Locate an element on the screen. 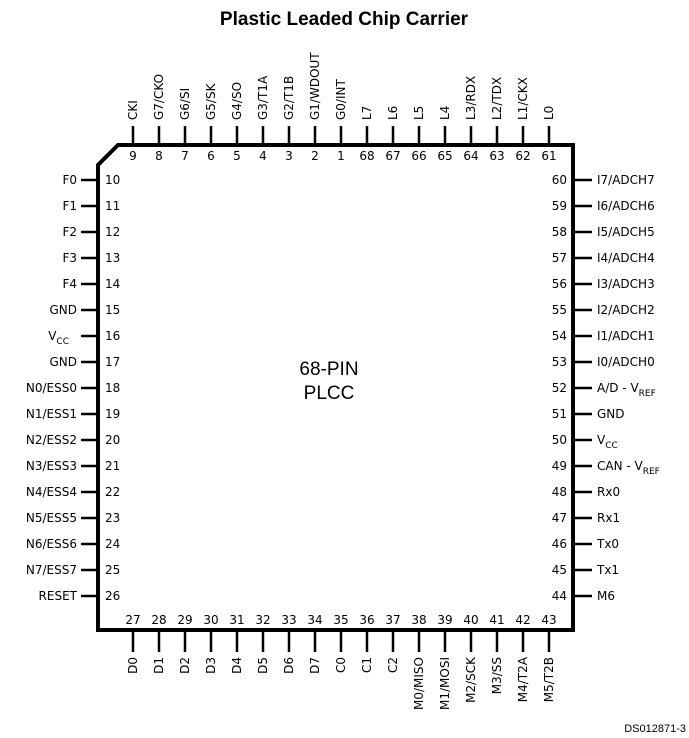 This screenshot has width=689, height=738. top-pin-number: 61 is located at coordinates (548, 156).